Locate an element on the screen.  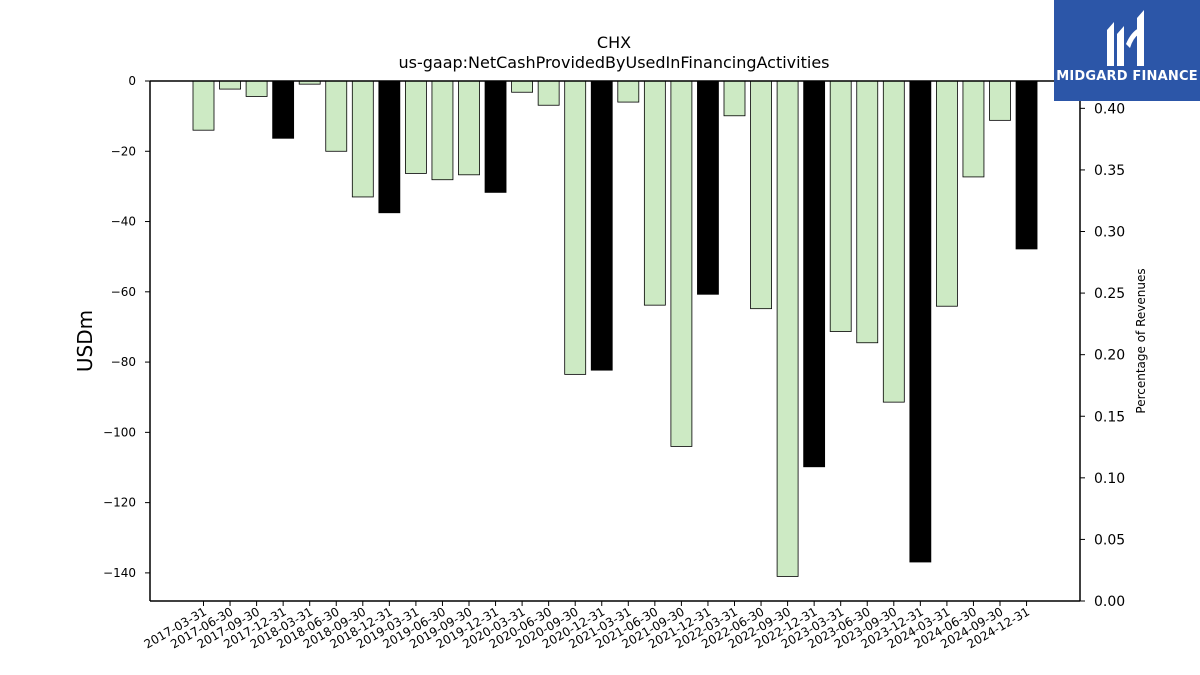
logo: MIDGARD FINANCE is located at coordinates (1127, 50).